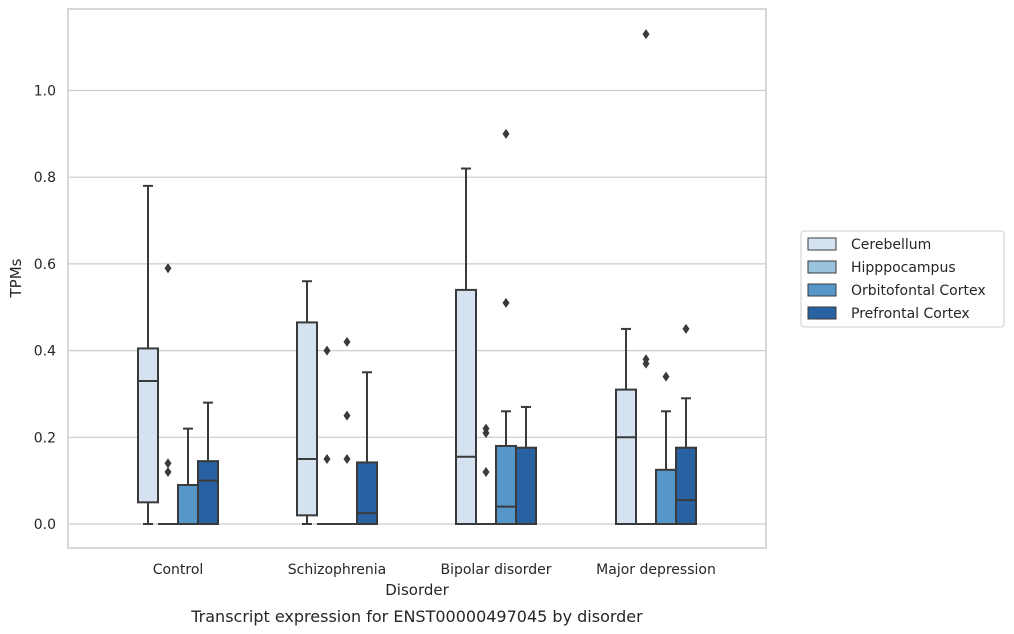 The width and height of the screenshot is (1014, 634). I want to click on x-tick-label: Major depression, so click(656, 570).